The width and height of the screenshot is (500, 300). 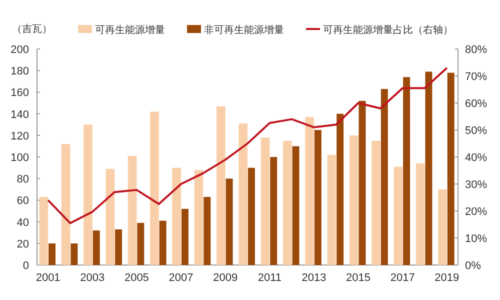 What do you see at coordinates (314, 278) in the screenshot?
I see `x-tick-label: 2013` at bounding box center [314, 278].